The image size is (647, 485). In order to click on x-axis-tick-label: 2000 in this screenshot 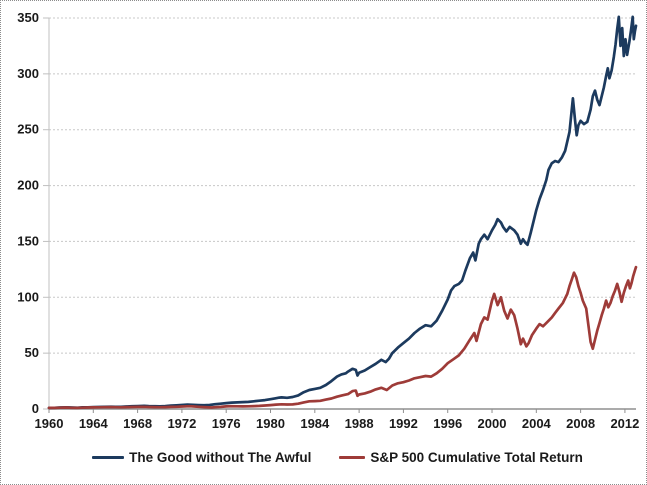, I will do `click(492, 423)`.